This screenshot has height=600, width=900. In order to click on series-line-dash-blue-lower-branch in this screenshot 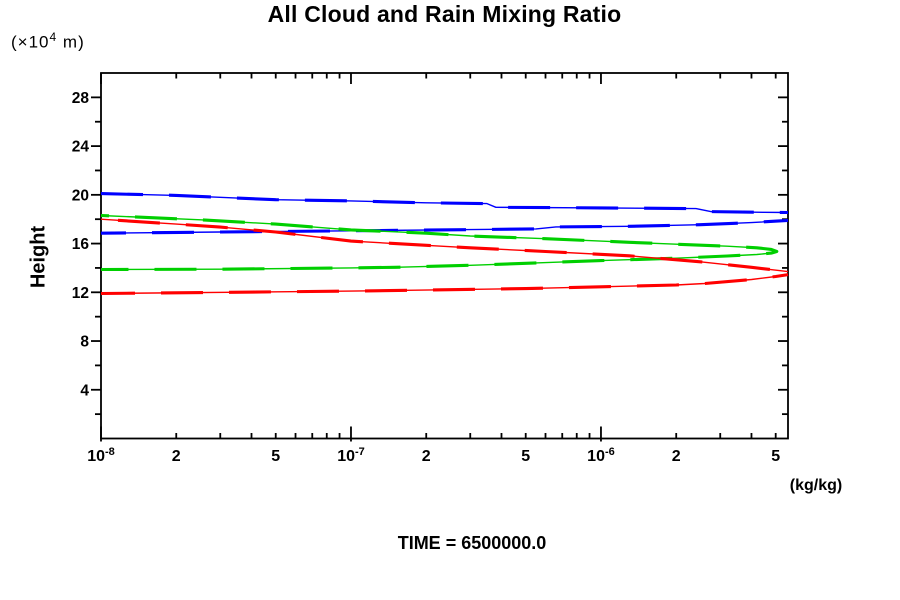, I will do `click(444, 226)`.